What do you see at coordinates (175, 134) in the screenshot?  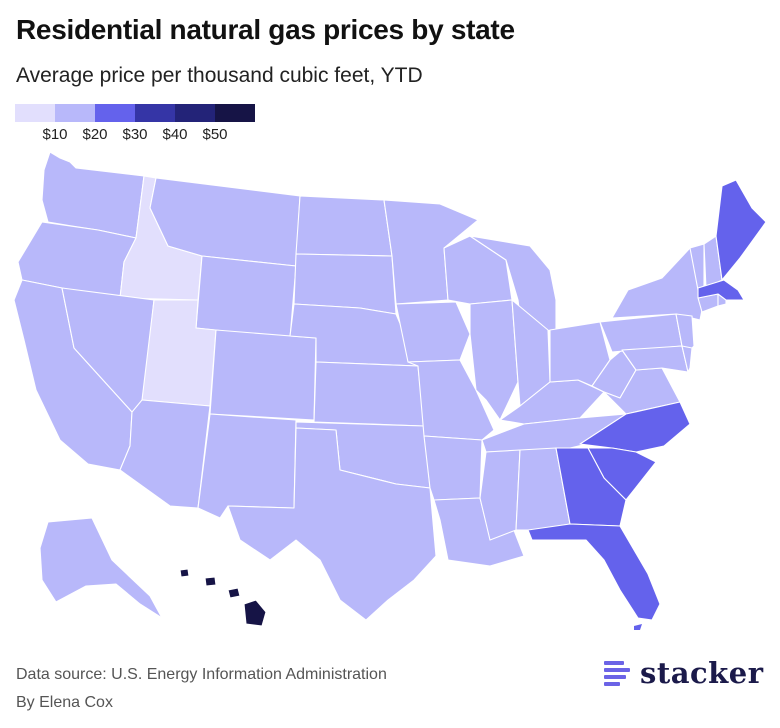 I see `legend-tick-label: $40` at bounding box center [175, 134].